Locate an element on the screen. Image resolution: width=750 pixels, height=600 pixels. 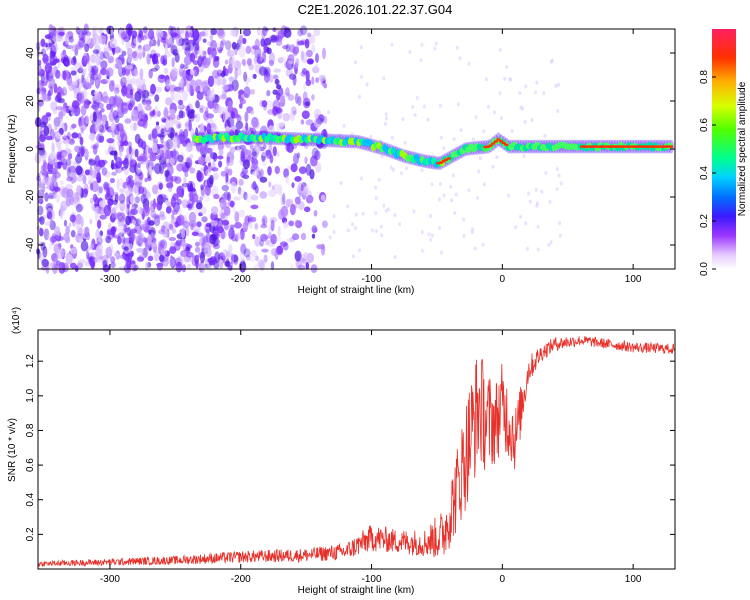
y-tick-label: 40 is located at coordinates (30, 53).